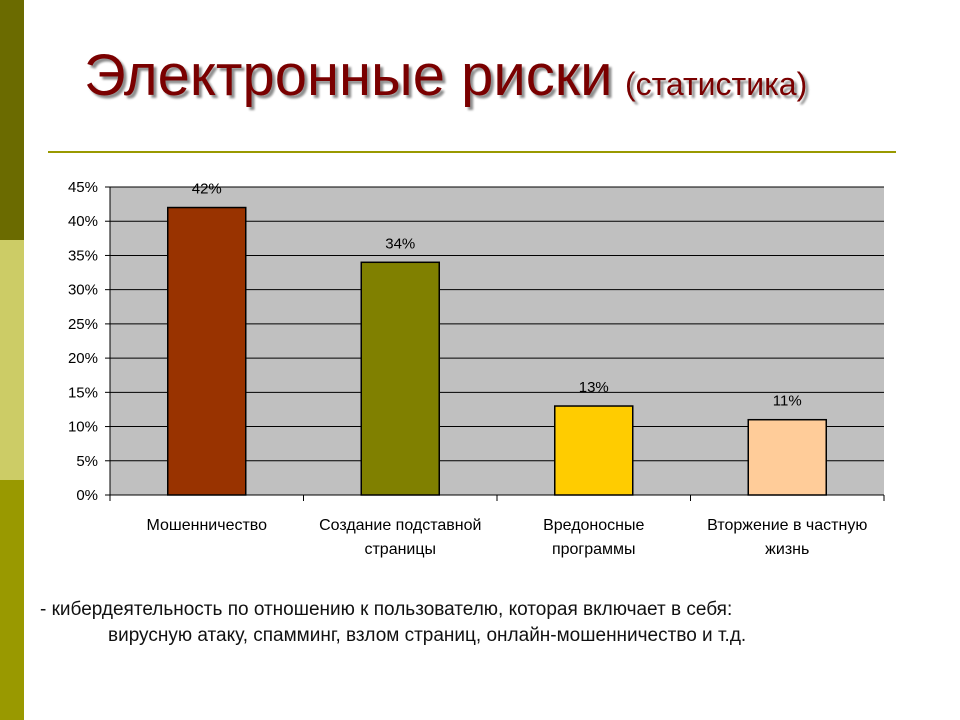  I want to click on category-label: Мошенничество, so click(206, 525).